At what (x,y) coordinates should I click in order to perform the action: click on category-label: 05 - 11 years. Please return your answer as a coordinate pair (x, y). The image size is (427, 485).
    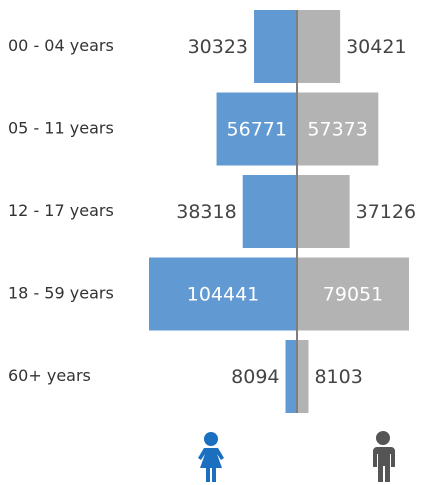
    Looking at the image, I should click on (61, 128).